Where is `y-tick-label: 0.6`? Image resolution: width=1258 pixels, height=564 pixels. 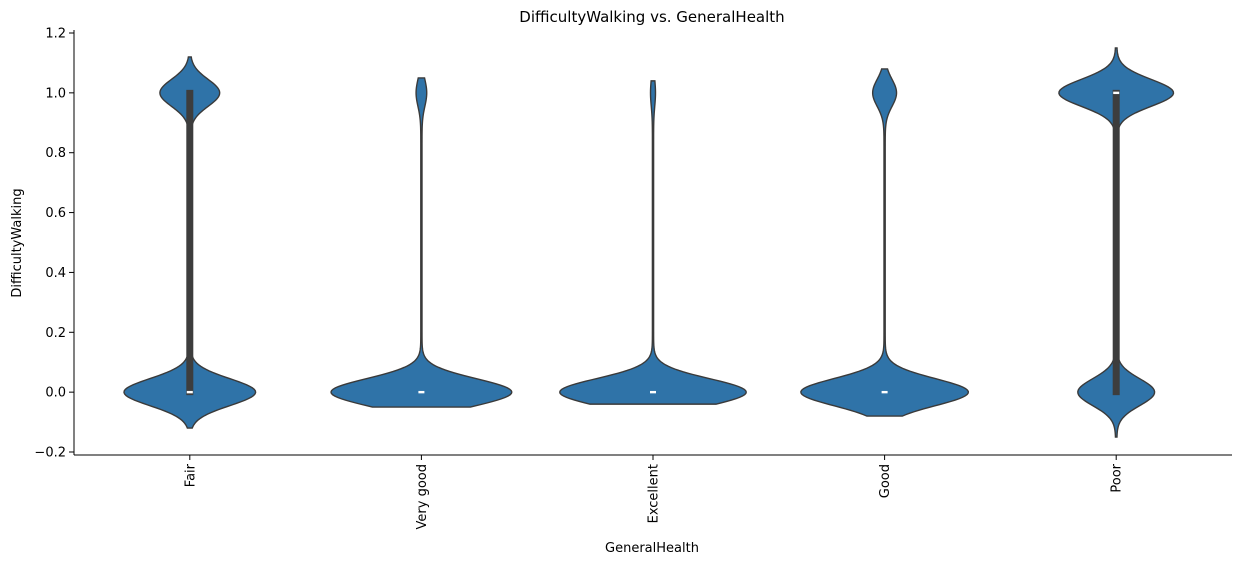 y-tick-label: 0.6 is located at coordinates (55, 213).